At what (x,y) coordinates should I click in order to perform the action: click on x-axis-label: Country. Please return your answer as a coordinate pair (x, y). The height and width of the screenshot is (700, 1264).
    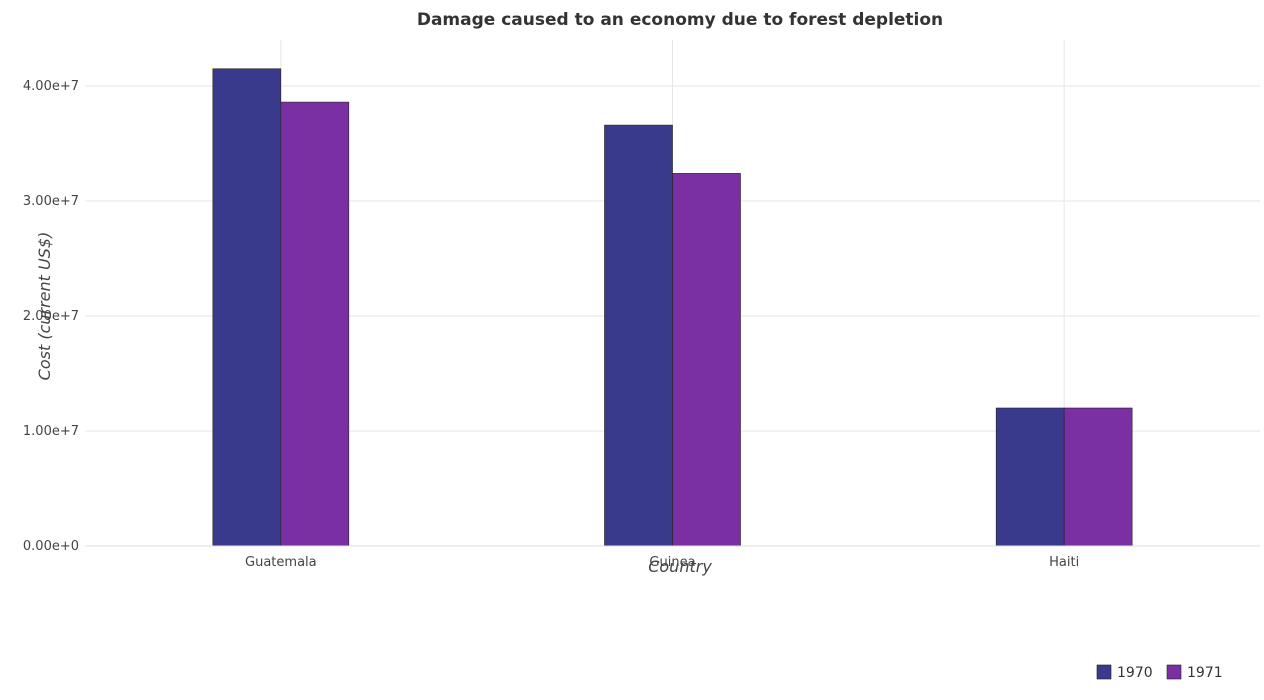
    Looking at the image, I should click on (680, 566).